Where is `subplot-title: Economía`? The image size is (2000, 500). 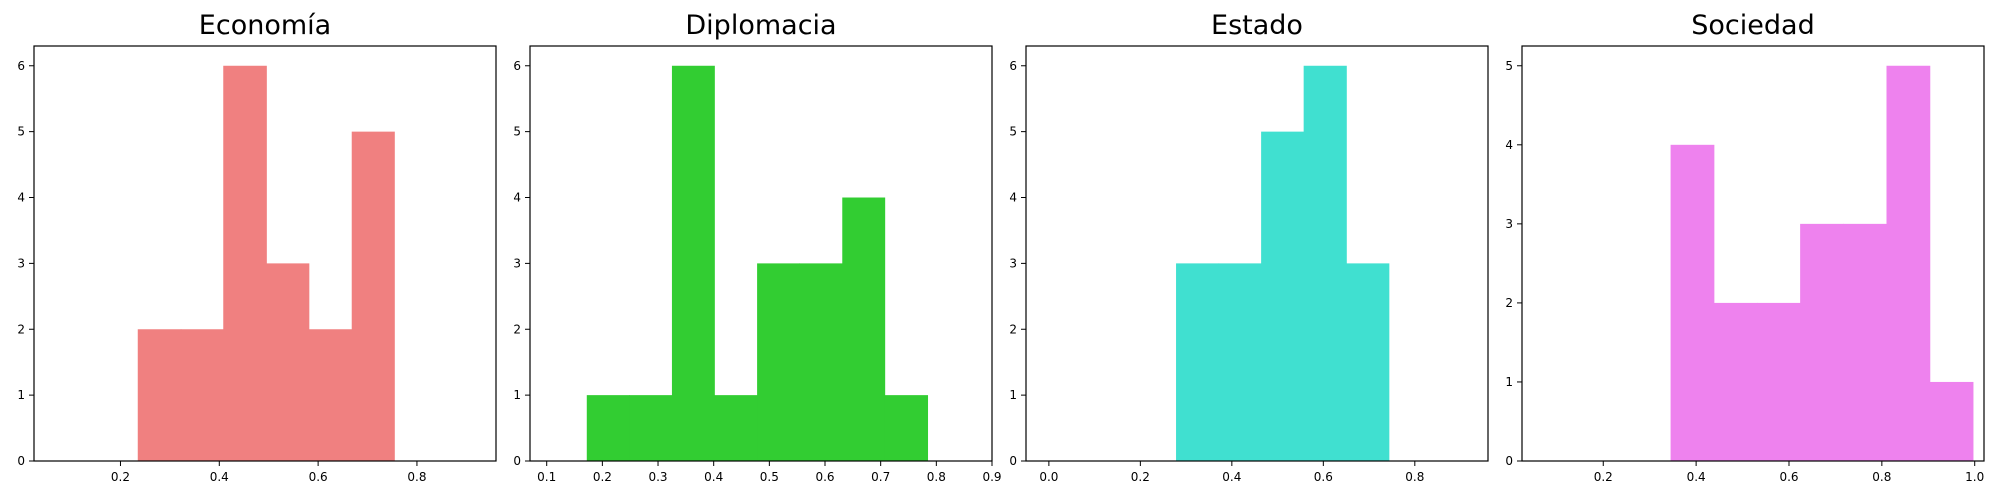
subplot-title: Economía is located at coordinates (265, 25).